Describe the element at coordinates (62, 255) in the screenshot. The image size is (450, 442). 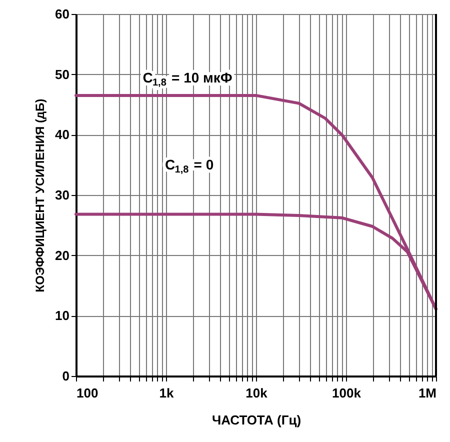
I see `y-tick-label: 20` at that location.